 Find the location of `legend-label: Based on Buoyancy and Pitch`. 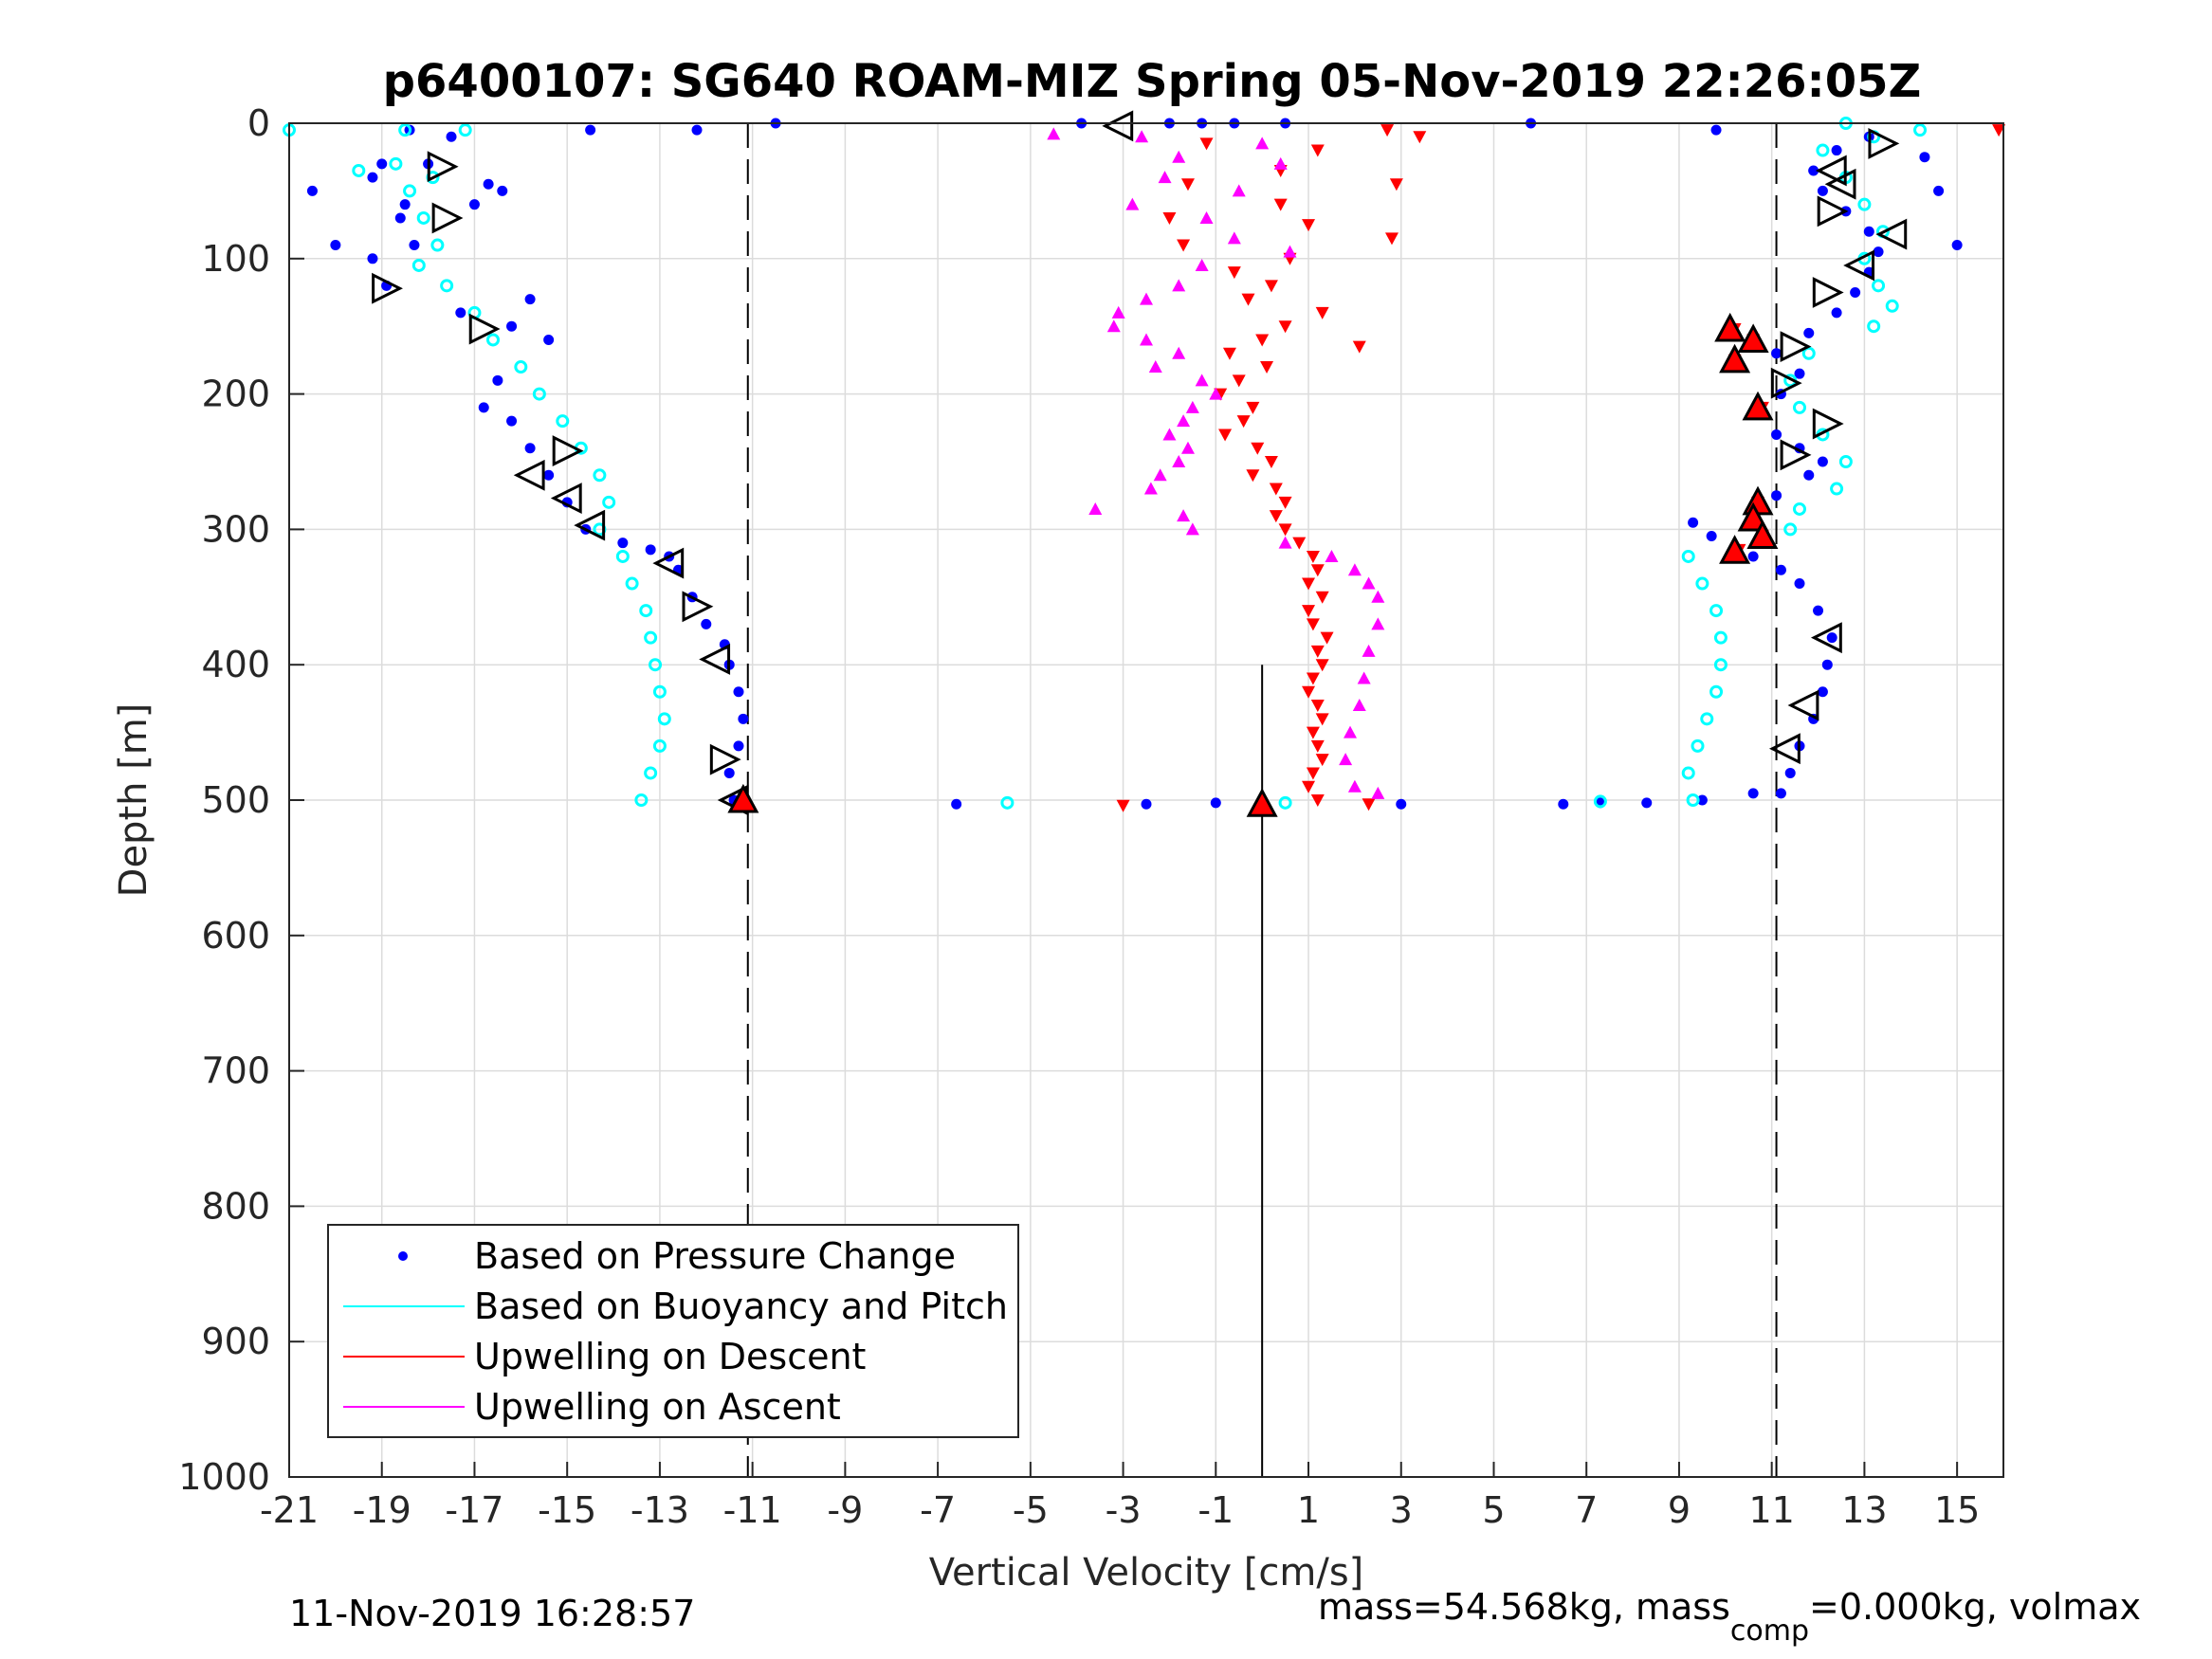

legend-label: Based on Buoyancy and Pitch is located at coordinates (741, 1306).